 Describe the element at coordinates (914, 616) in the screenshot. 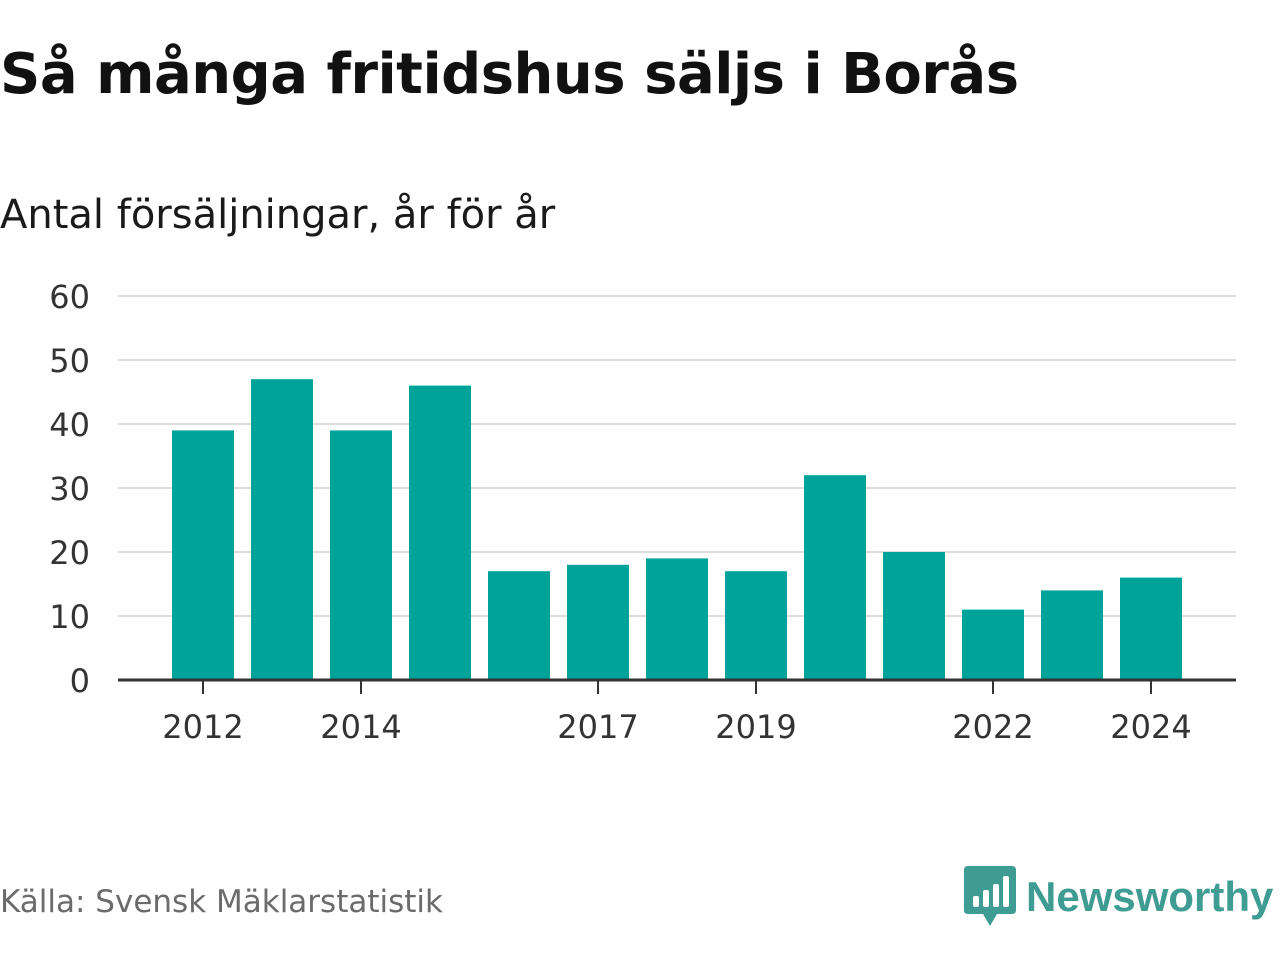

I see `bar-2021` at that location.